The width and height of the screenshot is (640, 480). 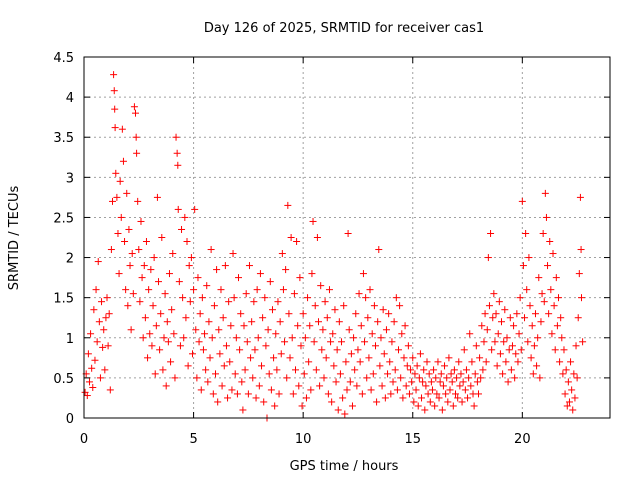 I want to click on y-axis-label: SRMTID / TECUs, so click(x=14, y=238).